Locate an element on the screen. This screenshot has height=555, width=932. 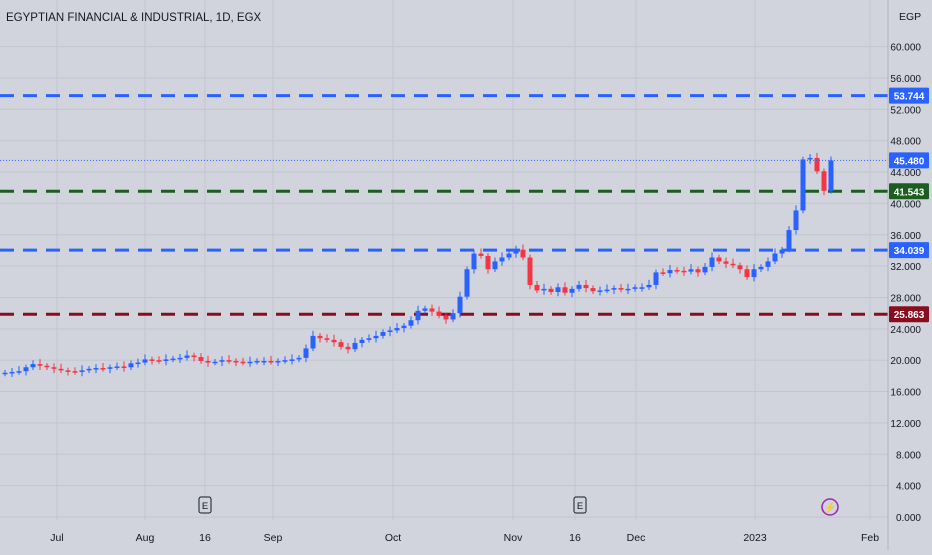
price-tick-label: 44.000 is located at coordinates (905, 173).